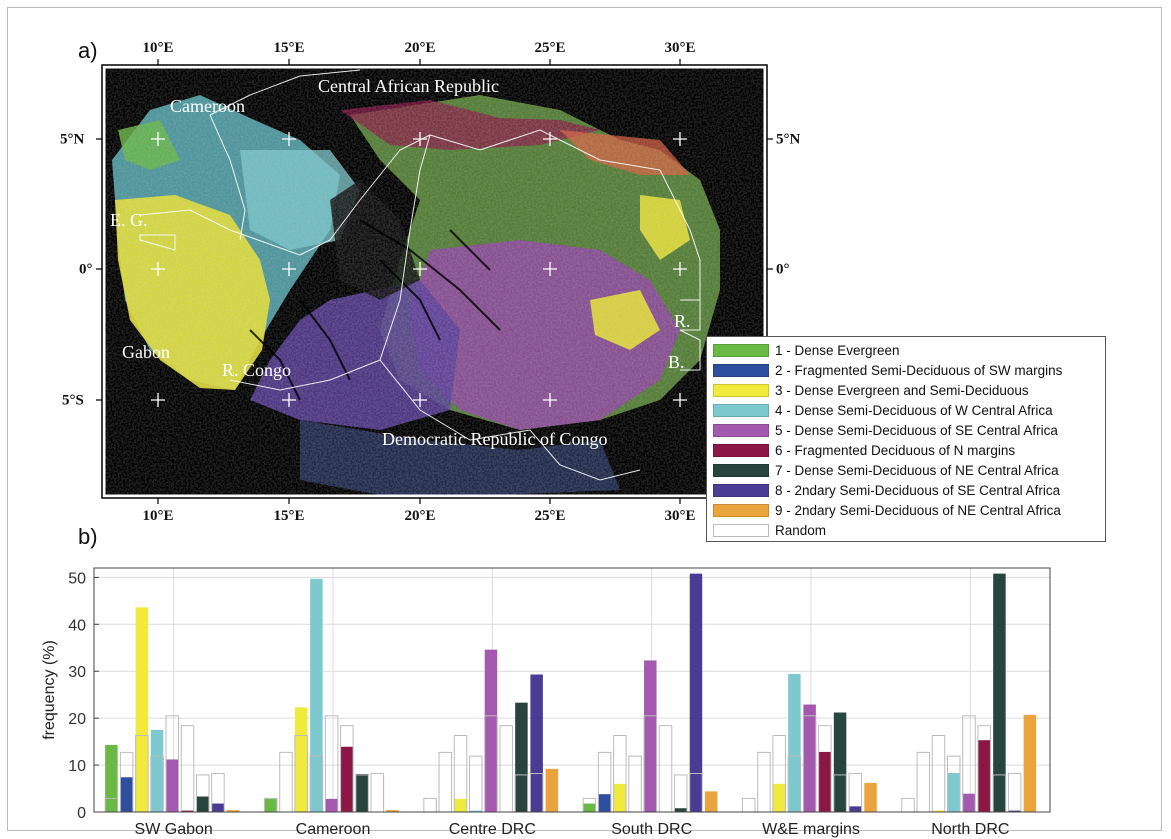  I want to click on legend-label: Random, so click(801, 530).